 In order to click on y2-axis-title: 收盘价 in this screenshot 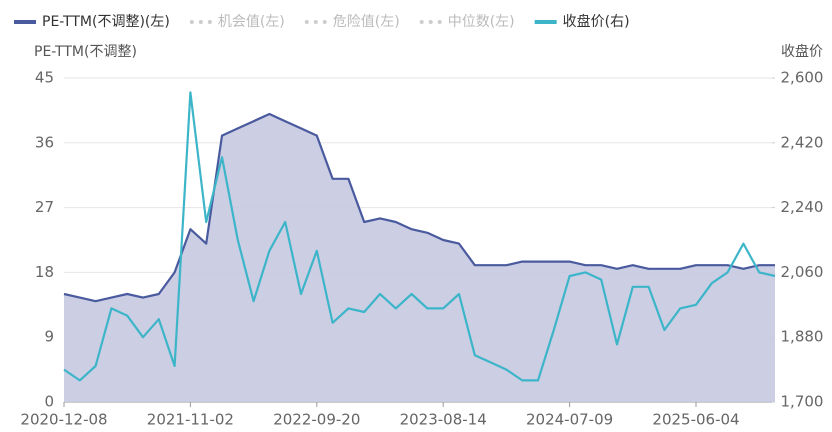, I will do `click(802, 51)`.